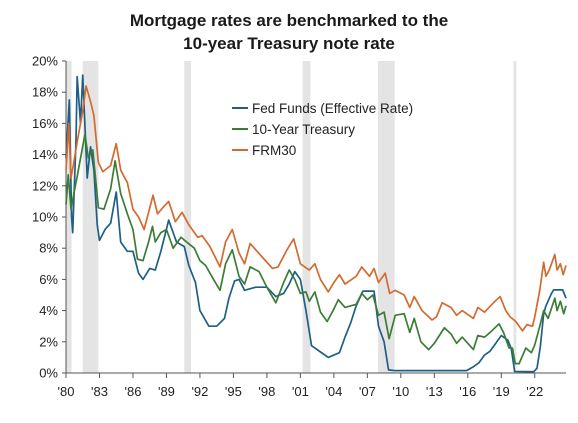 The height and width of the screenshot is (423, 578). Describe the element at coordinates (166, 391) in the screenshot. I see `x-tick-label: '89` at that location.